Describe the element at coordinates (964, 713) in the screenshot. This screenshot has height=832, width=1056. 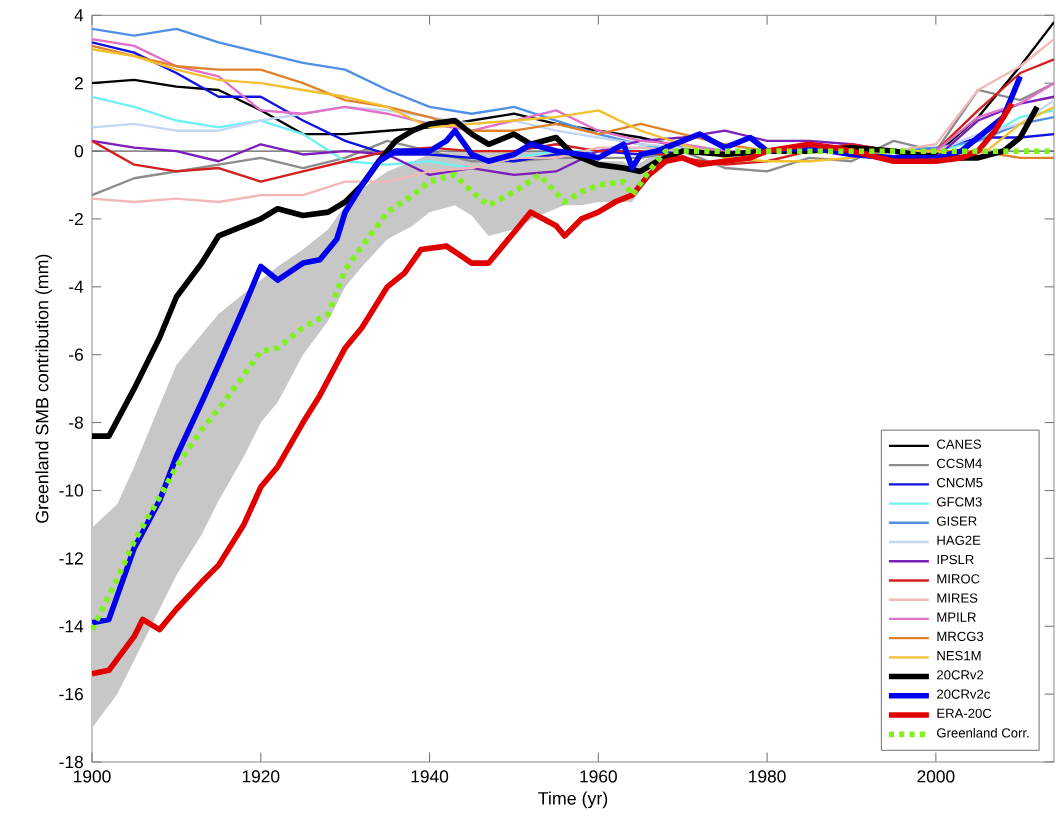
I see `legend-label: ERA-20C` at that location.